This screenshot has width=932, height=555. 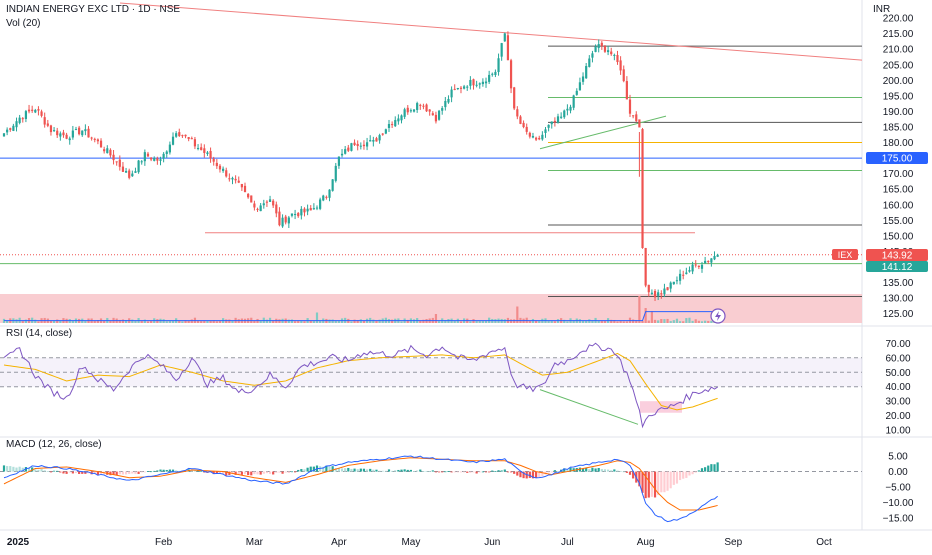 I want to click on flash-icon, so click(x=718, y=316).